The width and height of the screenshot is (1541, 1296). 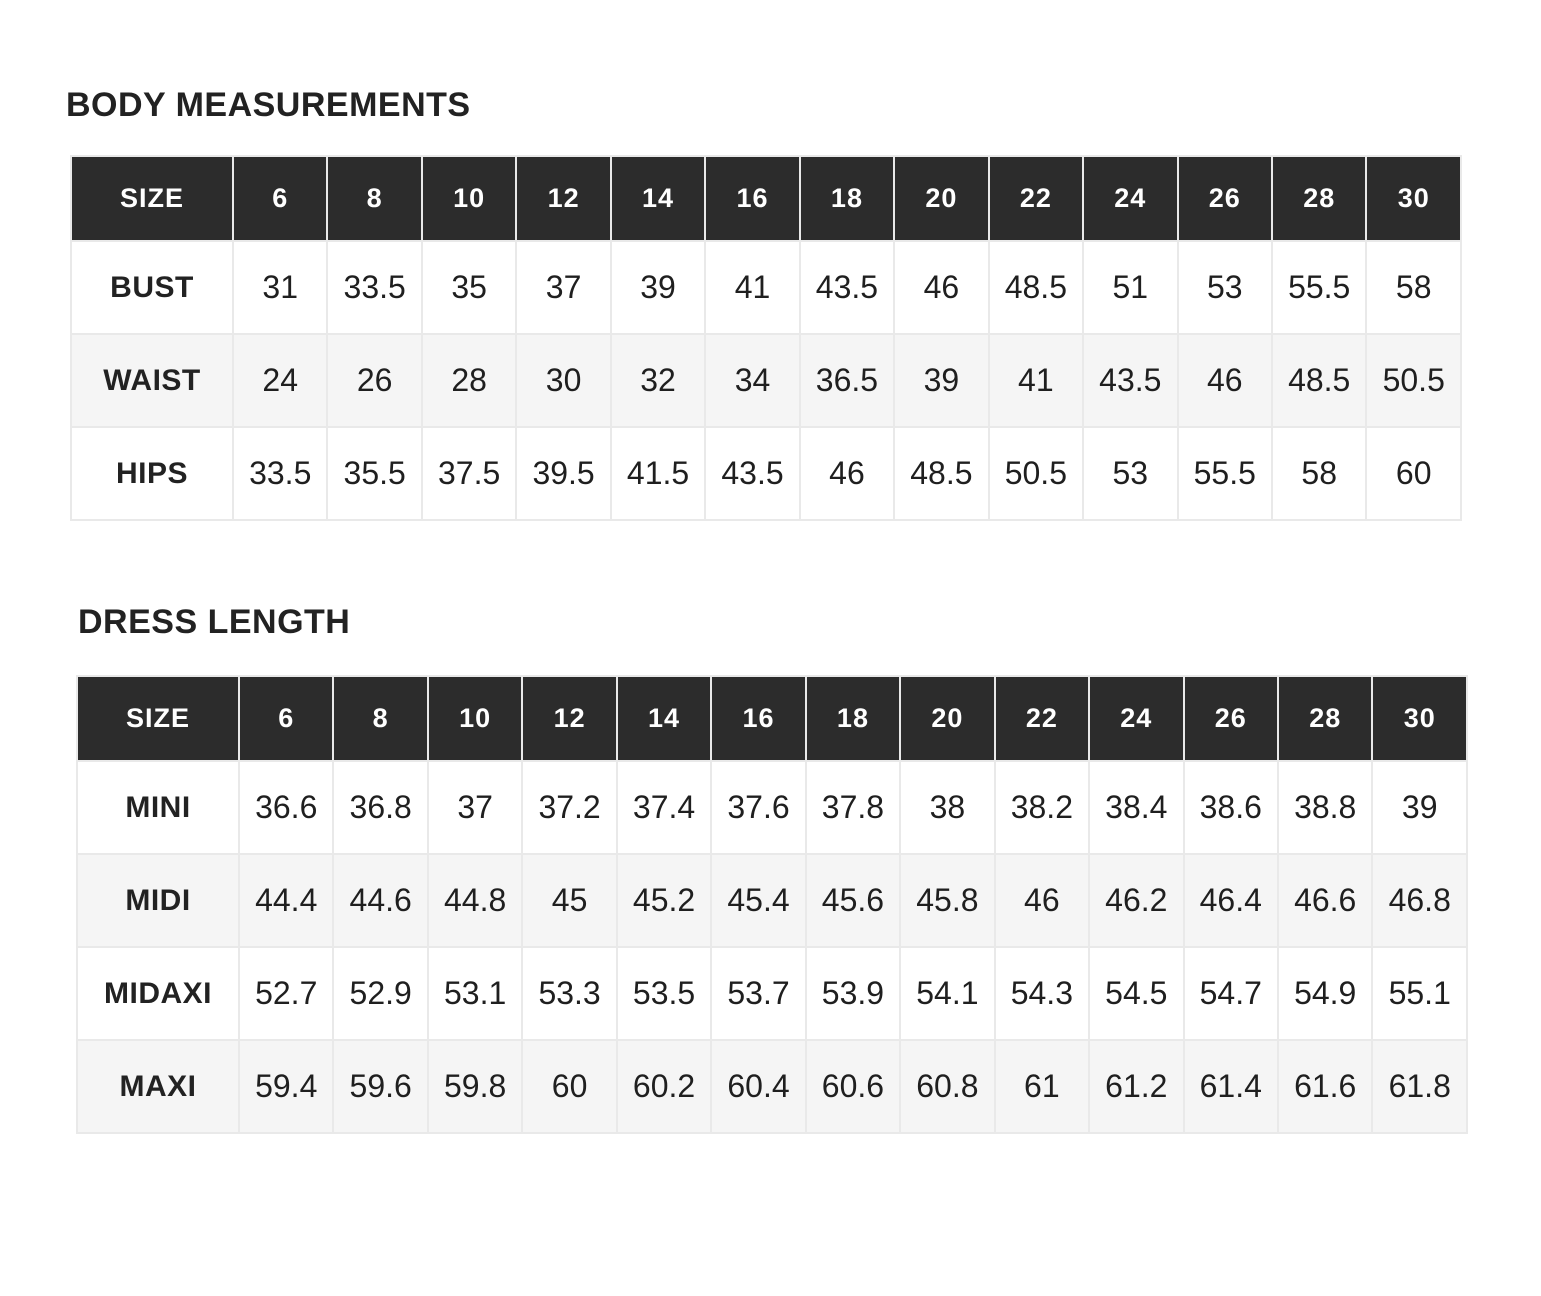 I want to click on row-label: MIDI, so click(x=158, y=900).